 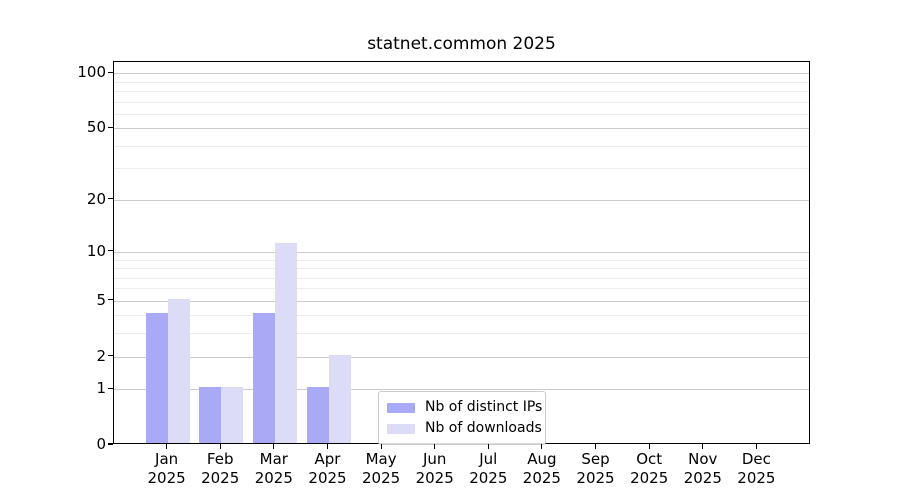 I want to click on x-tick-label-apr: Apr 2025, so click(x=327, y=468).